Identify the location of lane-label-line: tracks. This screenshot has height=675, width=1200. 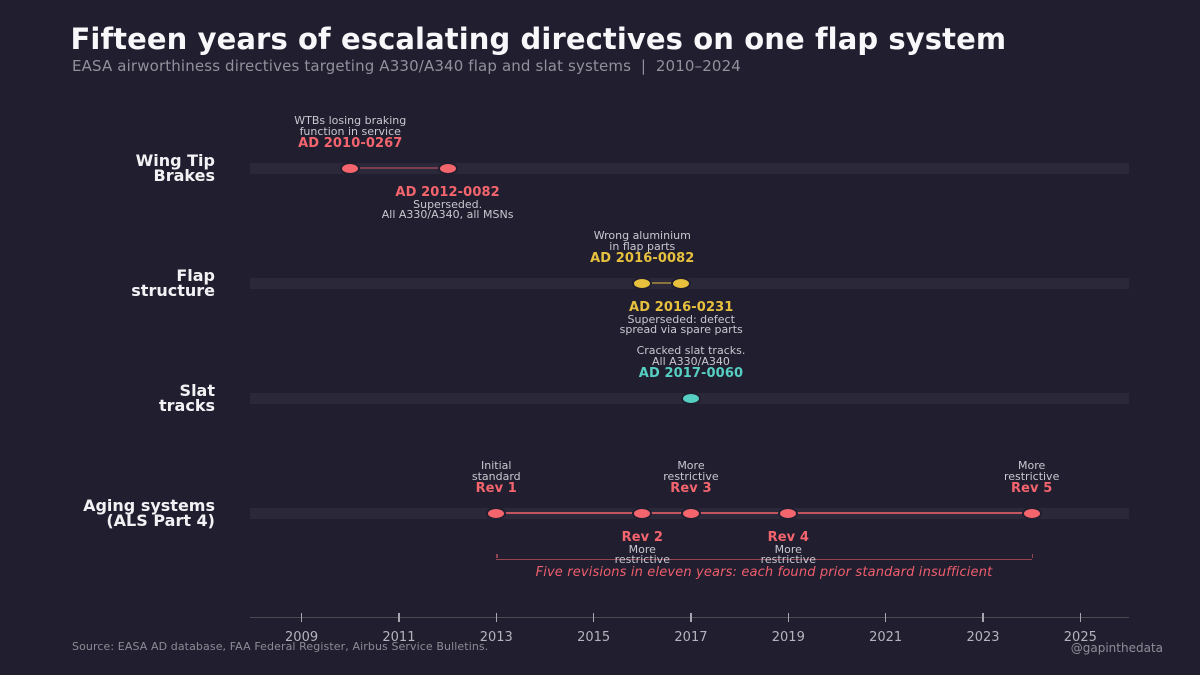
(187, 405).